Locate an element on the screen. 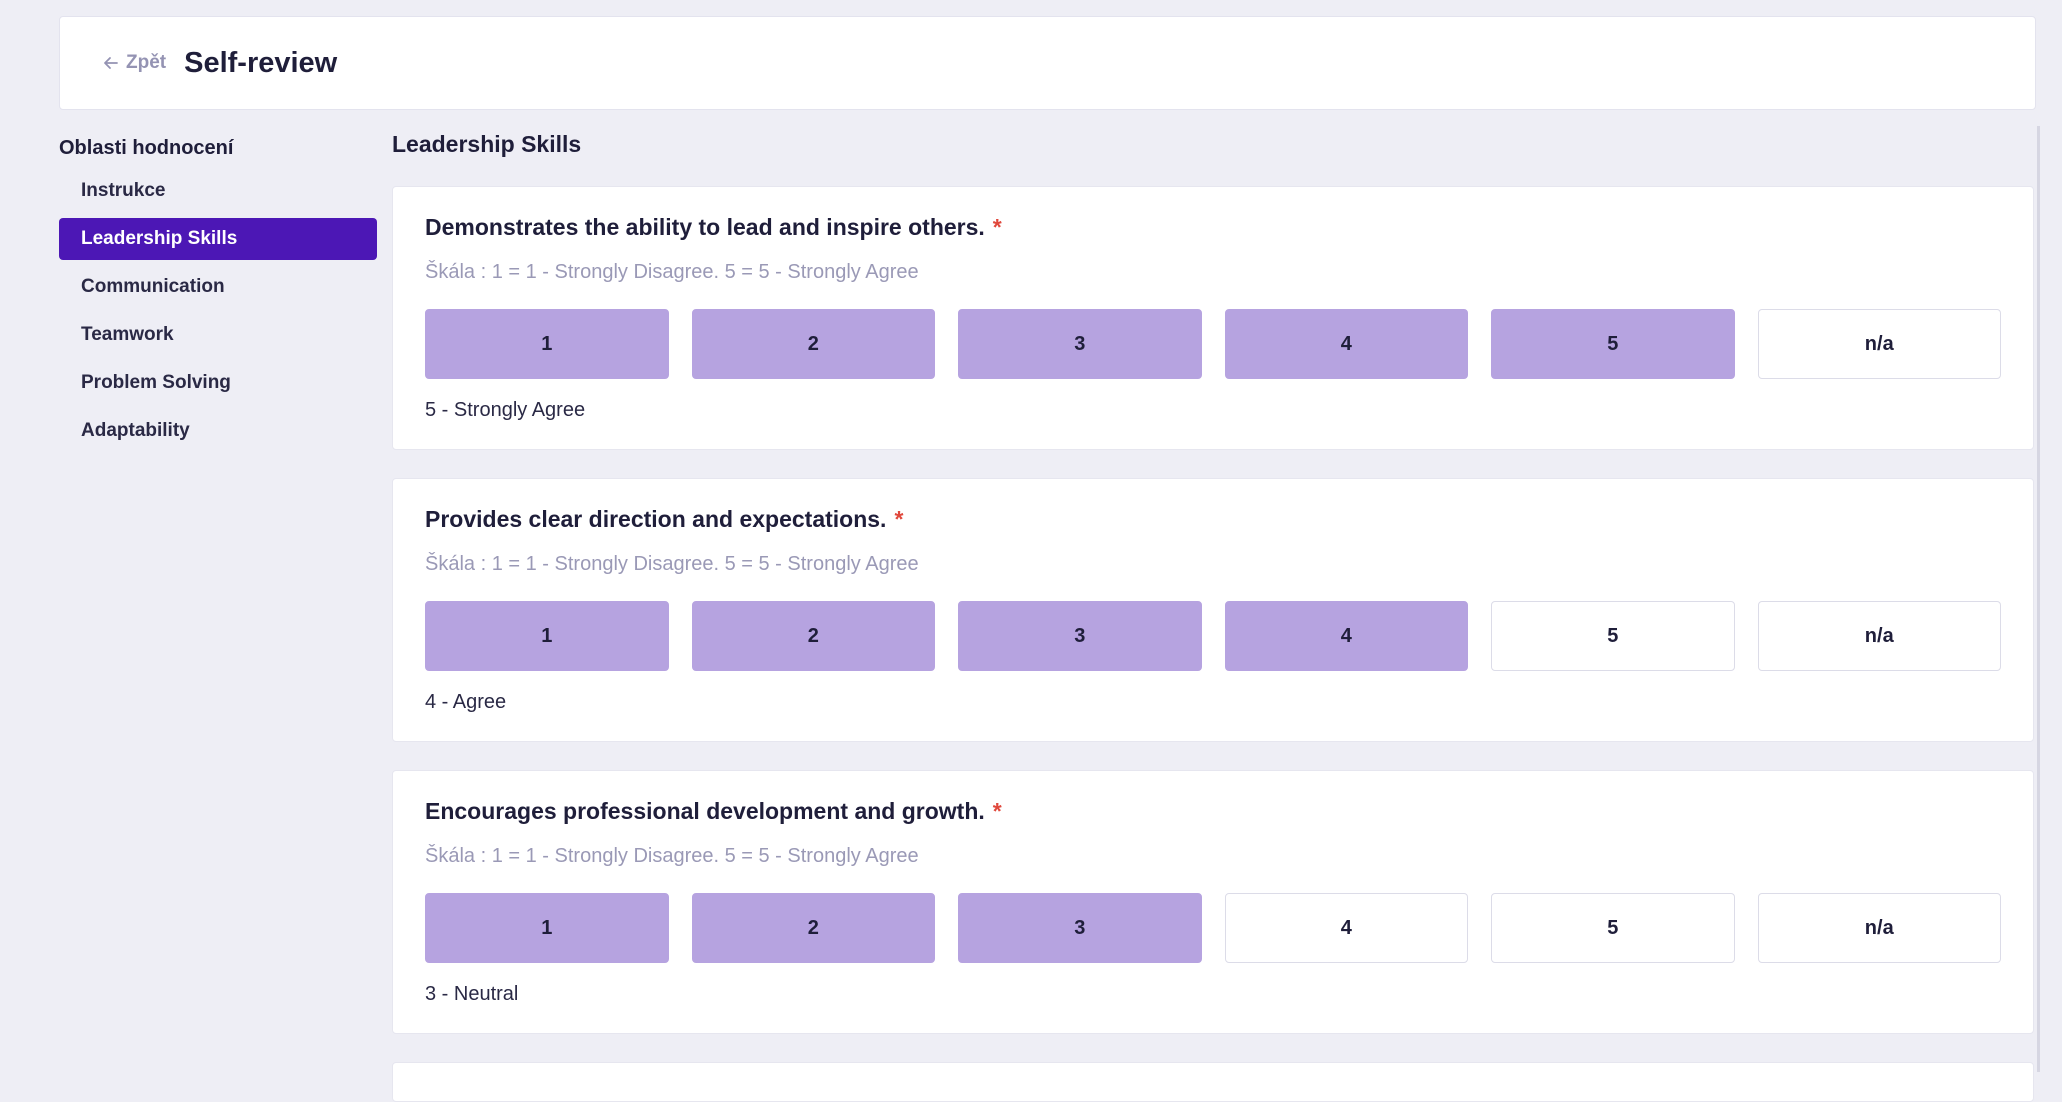 This screenshot has height=1102, width=2062. sidebar-item-leadership-skills: Leadership Skills is located at coordinates (218, 239).